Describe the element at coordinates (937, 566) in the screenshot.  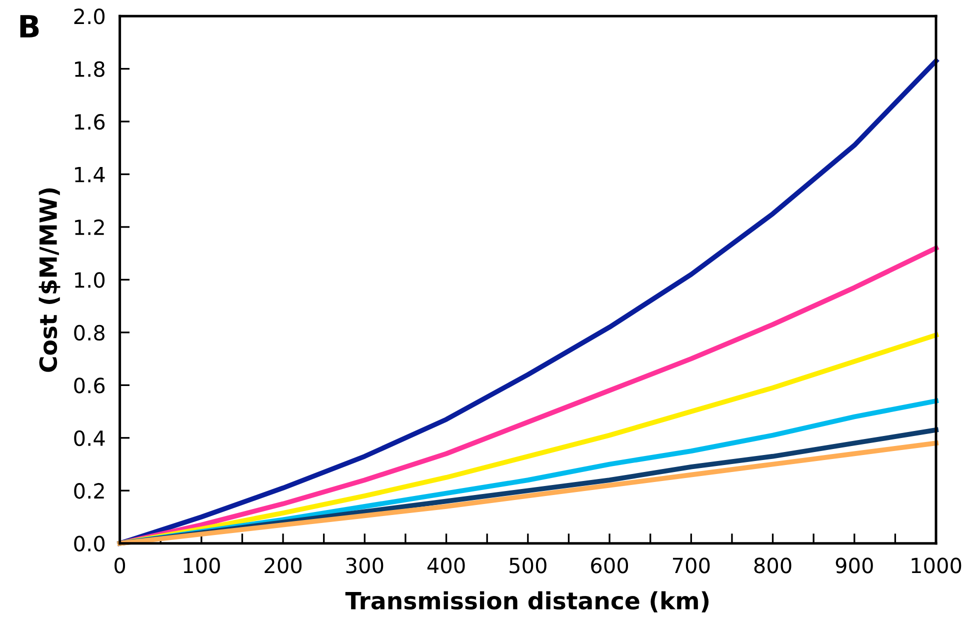
I see `x-tick-label: 1000` at that location.